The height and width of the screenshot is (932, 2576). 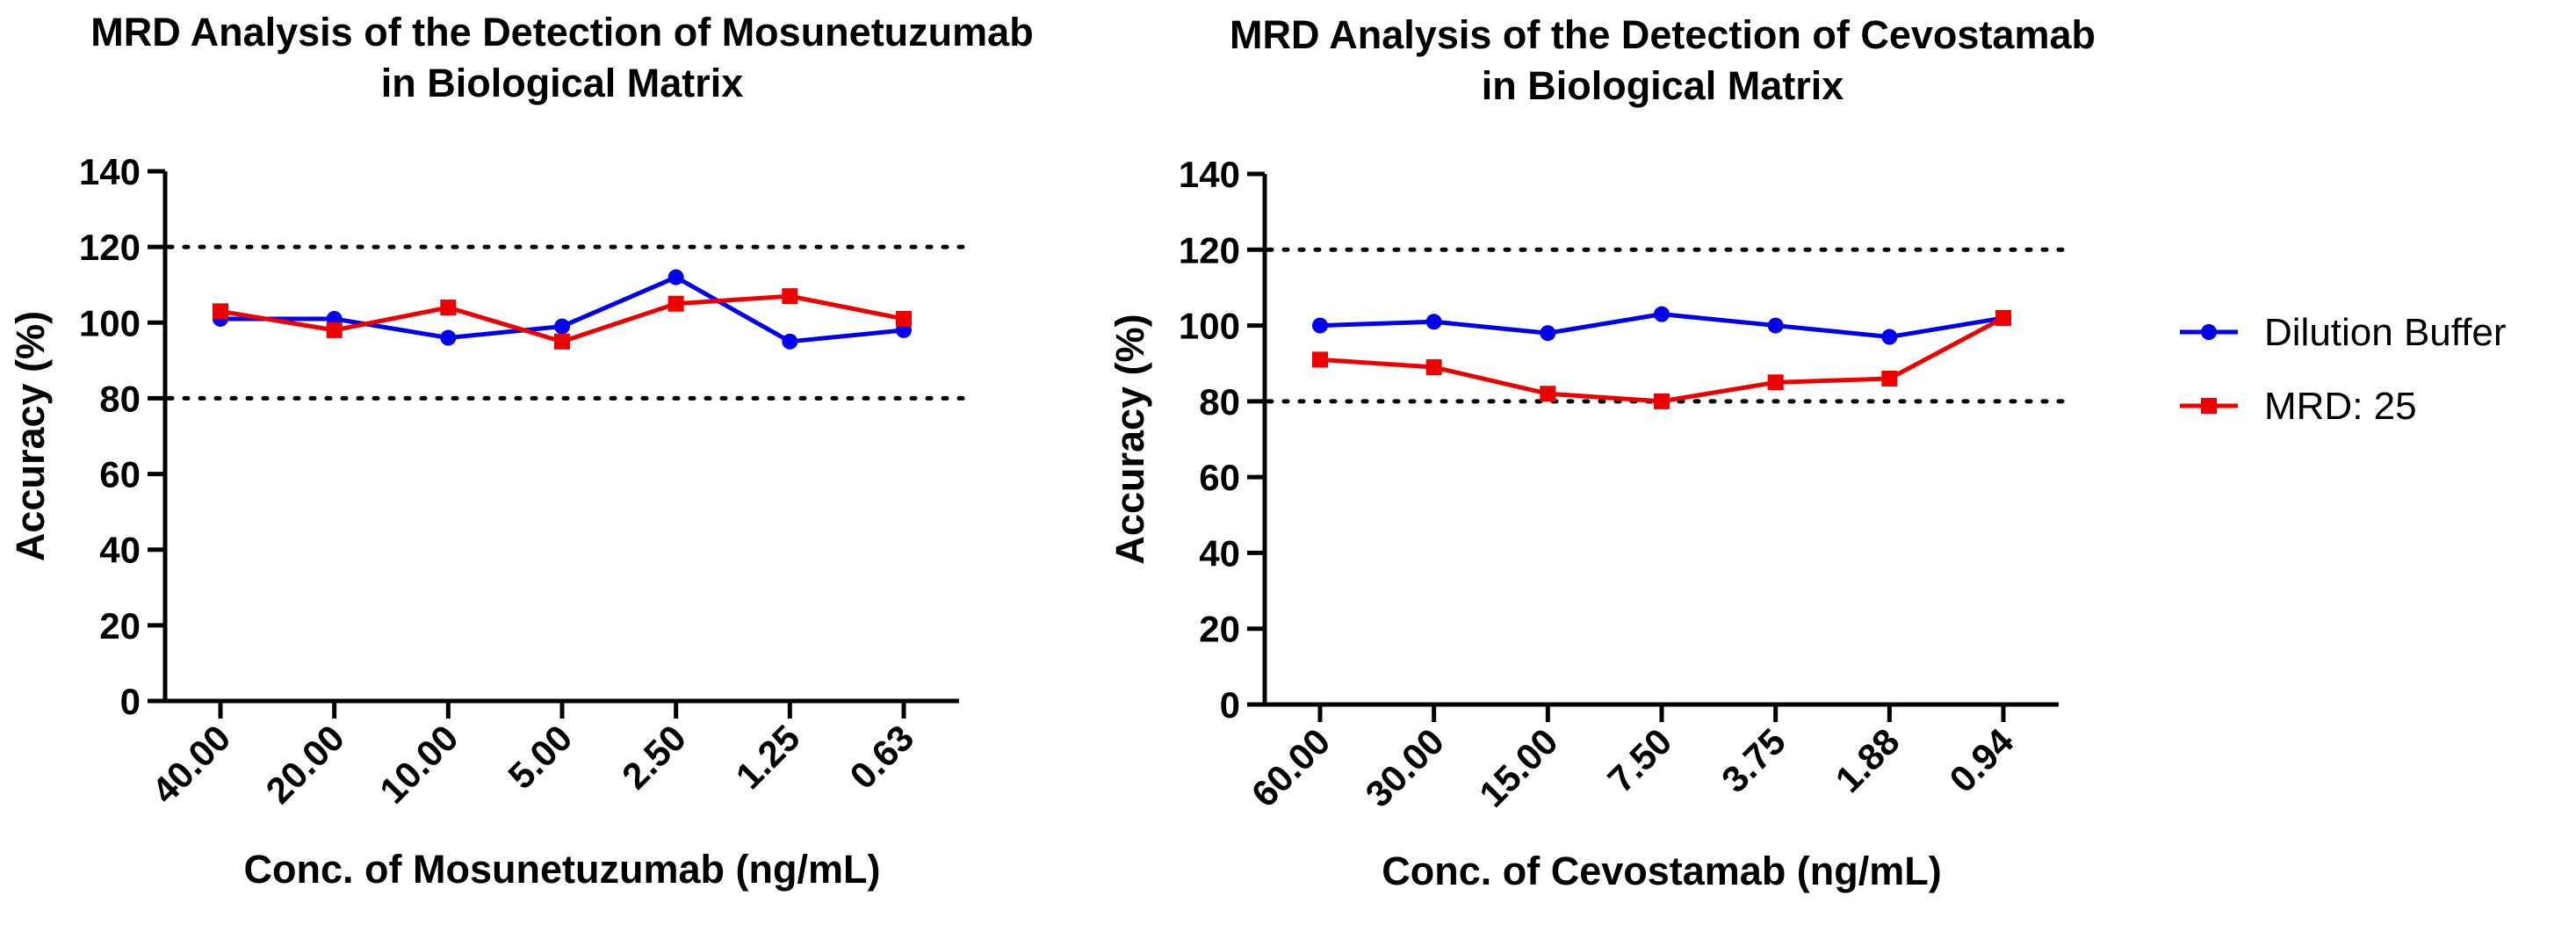 What do you see at coordinates (419, 764) in the screenshot?
I see `x-tick-label: 10.00` at bounding box center [419, 764].